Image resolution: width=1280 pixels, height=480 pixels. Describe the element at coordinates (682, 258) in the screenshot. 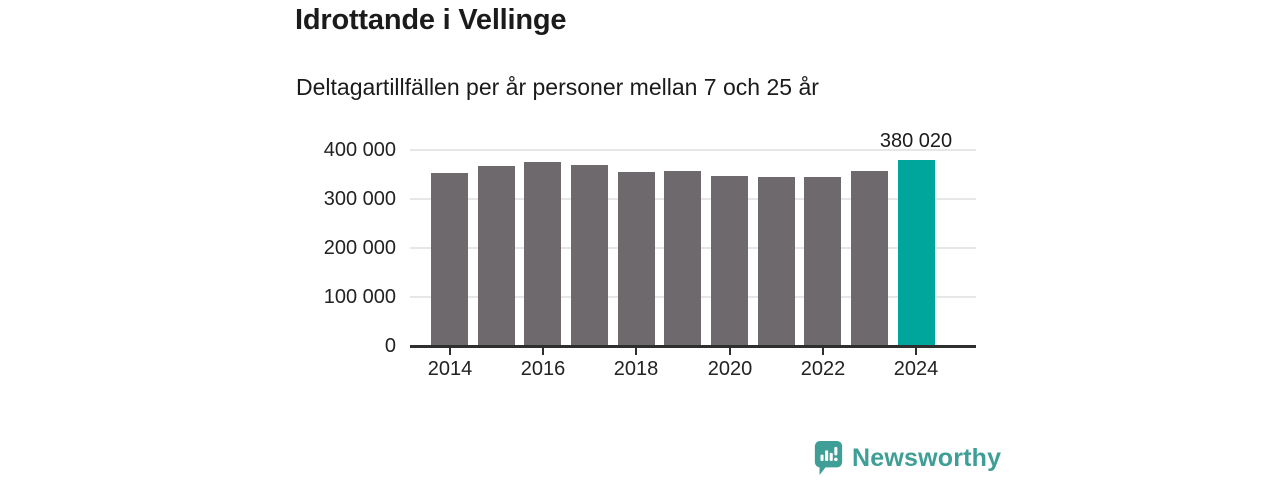

I see `bar-2019` at that location.